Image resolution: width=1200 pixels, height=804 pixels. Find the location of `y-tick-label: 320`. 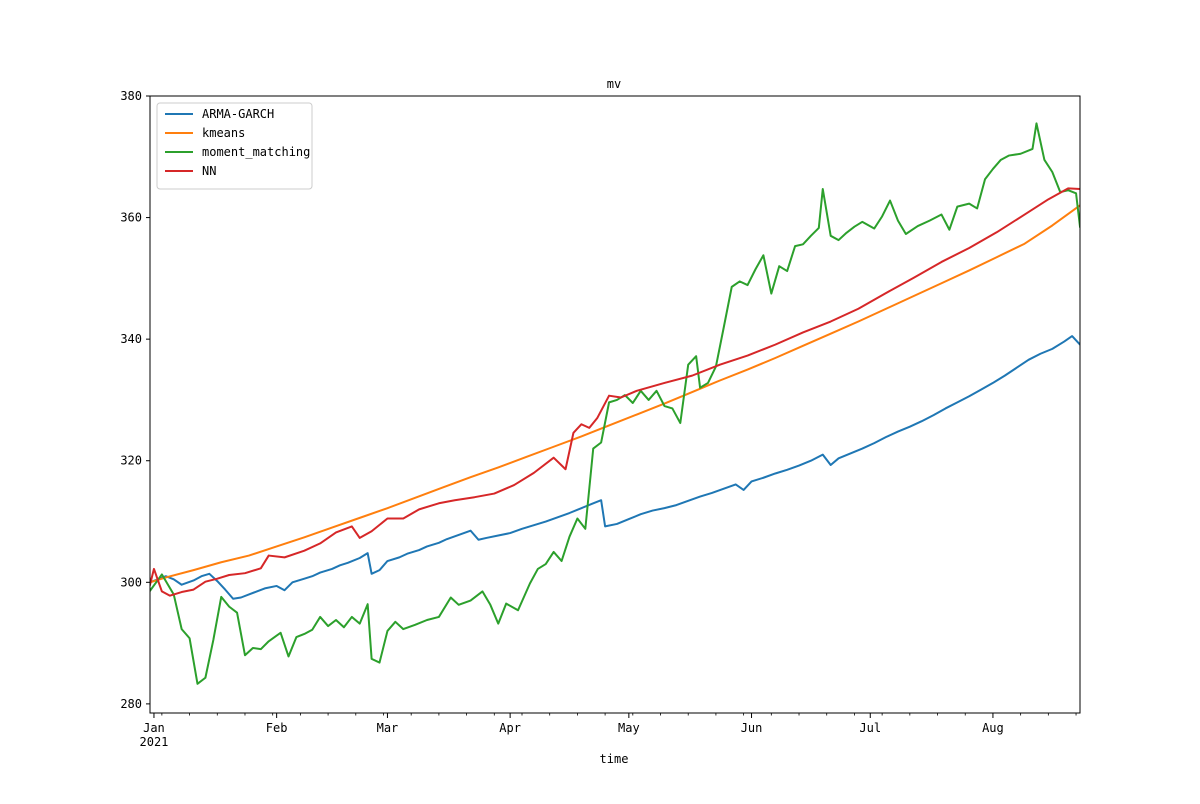

y-tick-label: 320 is located at coordinates (131, 461).